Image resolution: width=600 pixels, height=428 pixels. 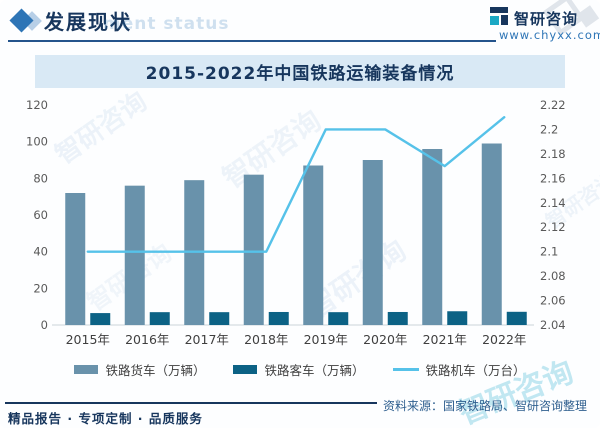 I want to click on svg-text: 2016年, so click(x=147, y=339).